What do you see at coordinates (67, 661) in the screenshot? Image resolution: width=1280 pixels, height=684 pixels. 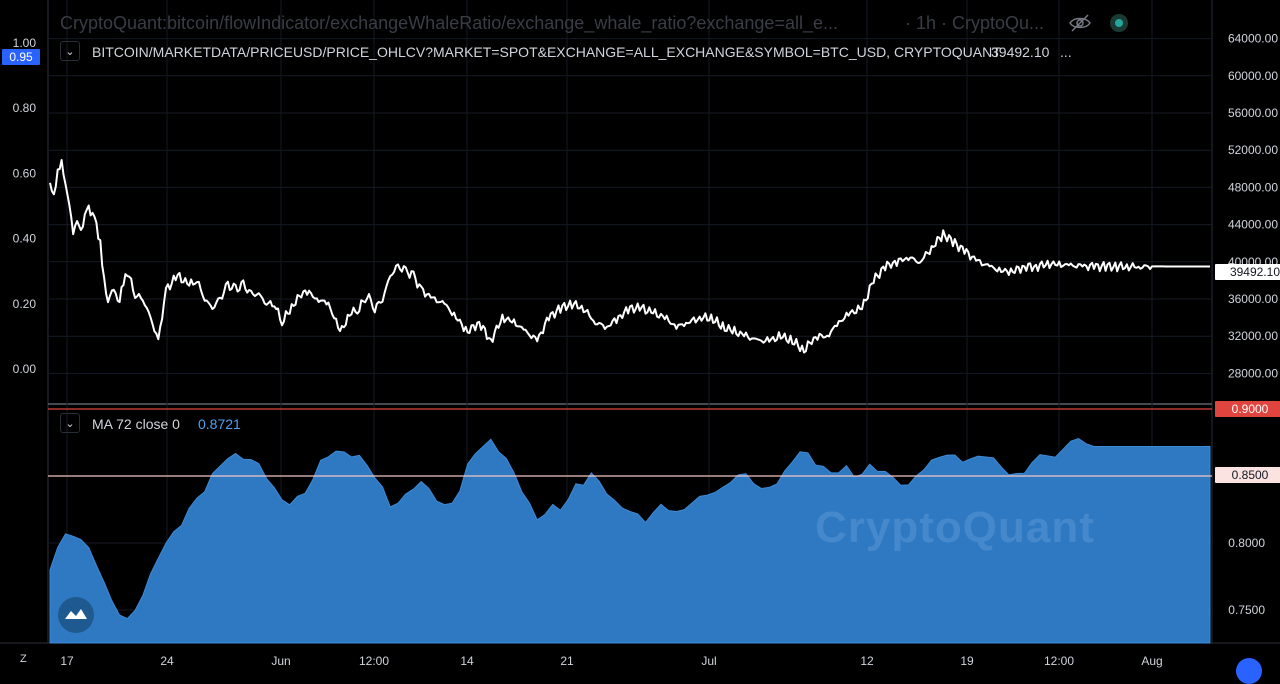 I see `x-tick-label: 17` at bounding box center [67, 661].